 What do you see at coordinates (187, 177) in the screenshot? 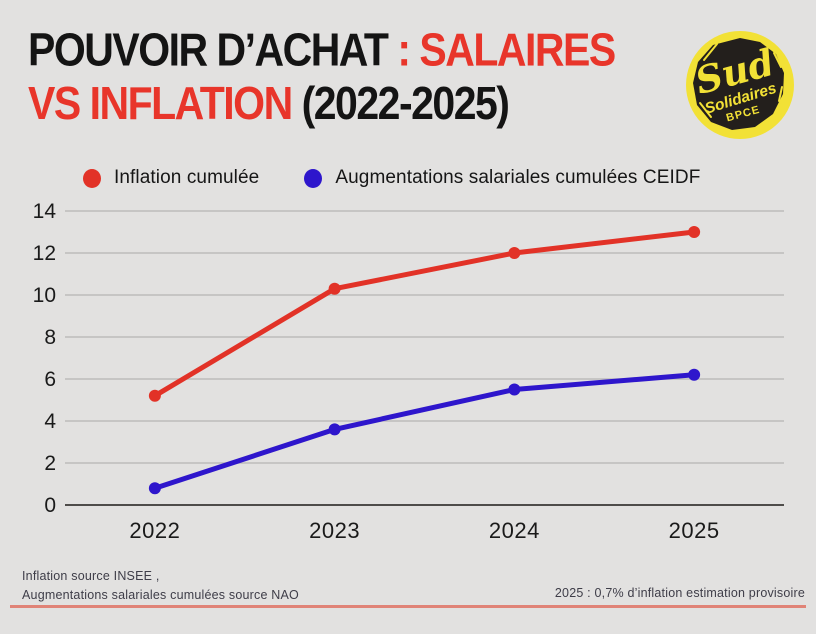
I see `legend-label-inflation: Inflation cumulée` at bounding box center [187, 177].